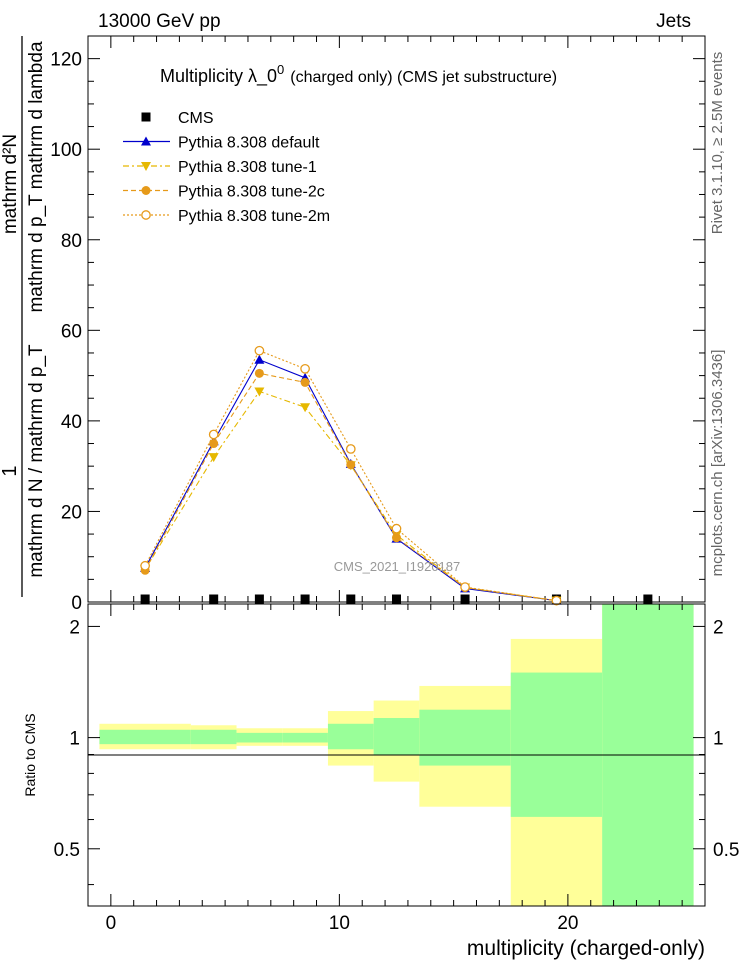 Image resolution: width=746 pixels, height=972 pixels. Describe the element at coordinates (71, 512) in the screenshot. I see `main-y-tick-label: 20` at that location.